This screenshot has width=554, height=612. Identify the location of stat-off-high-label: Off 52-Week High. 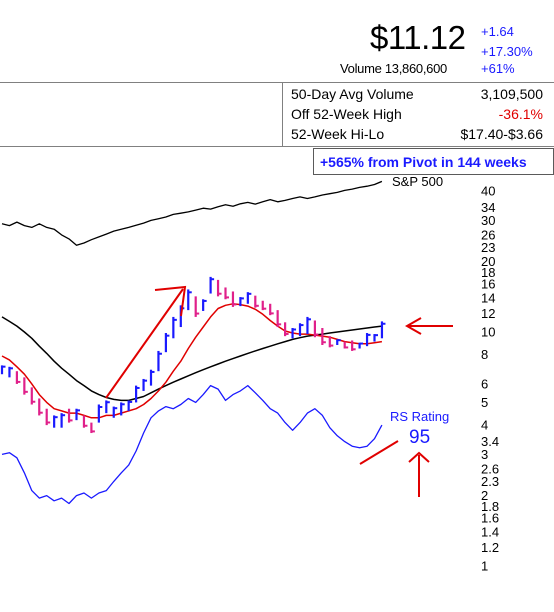
(346, 114).